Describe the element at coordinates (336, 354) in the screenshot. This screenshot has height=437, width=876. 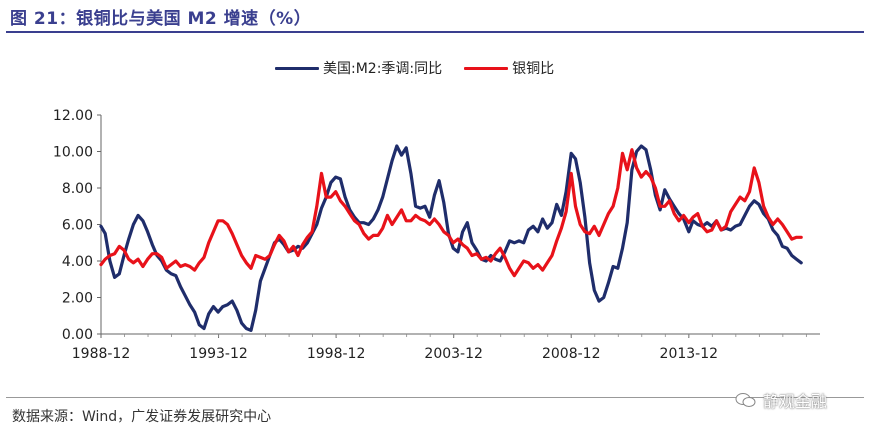
I see `x-tick-label: 1998-12` at that location.